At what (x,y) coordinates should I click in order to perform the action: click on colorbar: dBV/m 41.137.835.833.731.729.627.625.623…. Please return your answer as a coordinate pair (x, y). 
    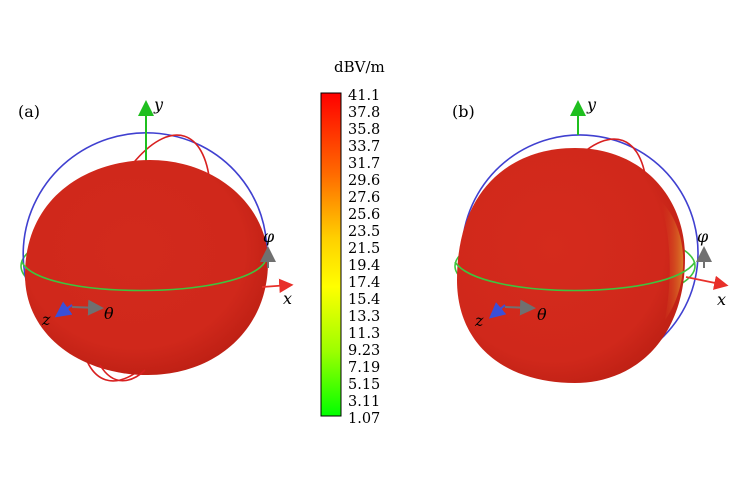
    Looking at the image, I should click on (352, 242).